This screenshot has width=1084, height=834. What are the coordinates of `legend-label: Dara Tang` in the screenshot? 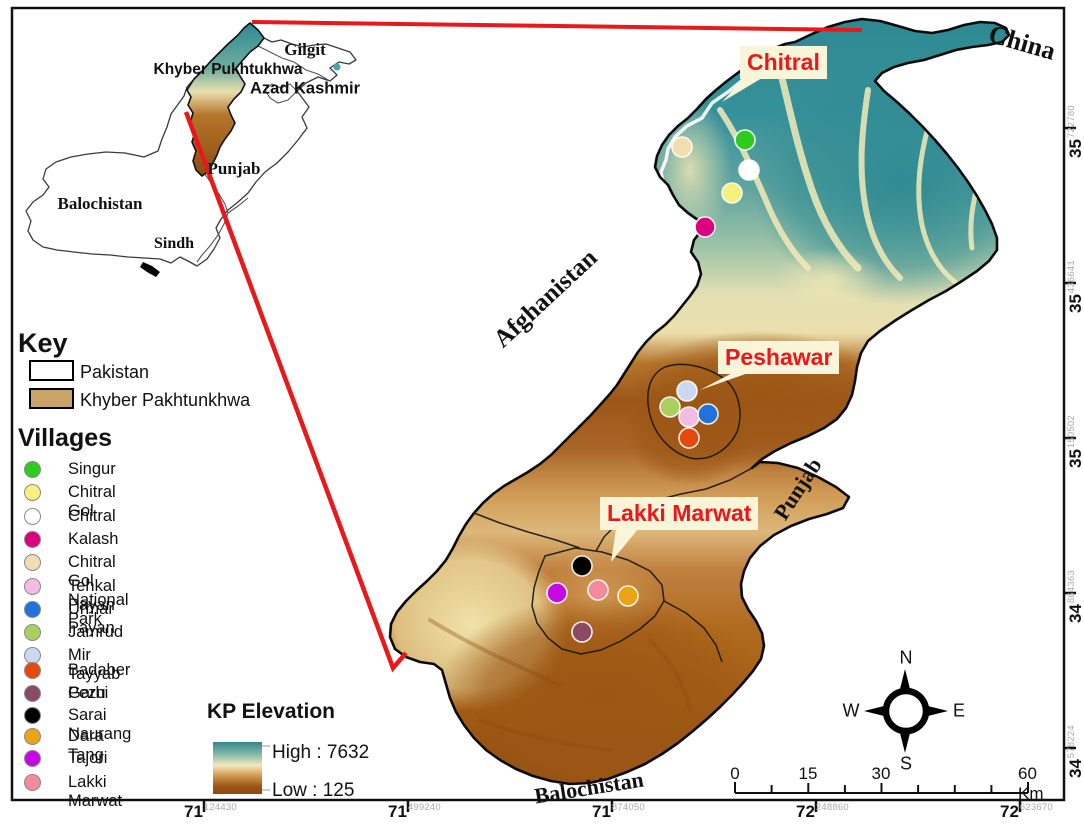 It's located at (86, 745).